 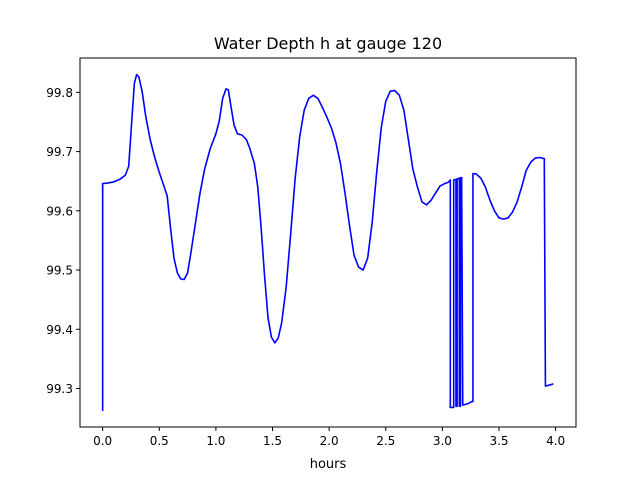 What do you see at coordinates (328, 464) in the screenshot?
I see `x-axis-label: hours` at bounding box center [328, 464].